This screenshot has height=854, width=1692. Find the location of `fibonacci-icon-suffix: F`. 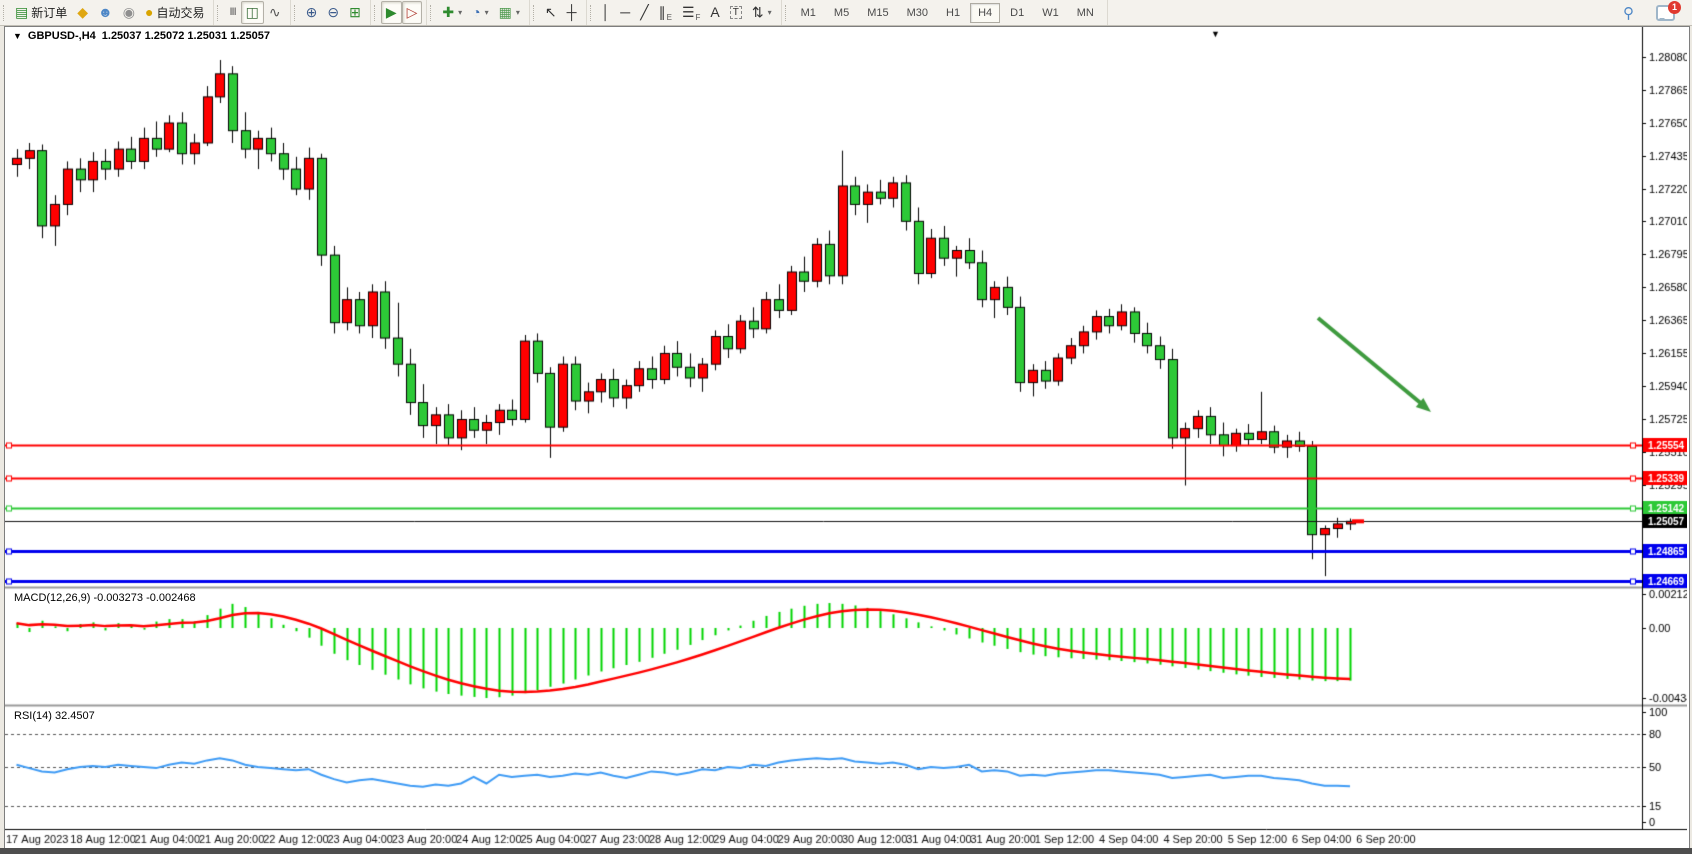

fibonacci-icon-suffix: F is located at coordinates (698, 17).